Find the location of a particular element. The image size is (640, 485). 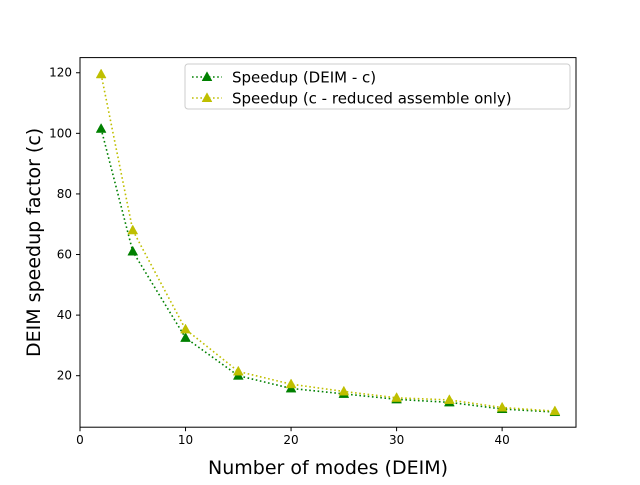

y-axis-ticks: 20 40 60 80 100 120 is located at coordinates (64, 224).